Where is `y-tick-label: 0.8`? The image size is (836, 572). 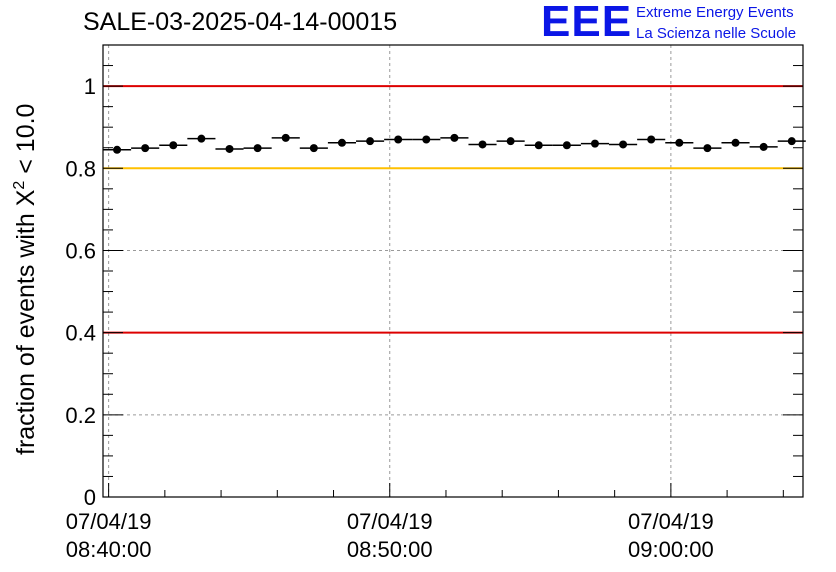 y-tick-label: 0.8 is located at coordinates (80, 168).